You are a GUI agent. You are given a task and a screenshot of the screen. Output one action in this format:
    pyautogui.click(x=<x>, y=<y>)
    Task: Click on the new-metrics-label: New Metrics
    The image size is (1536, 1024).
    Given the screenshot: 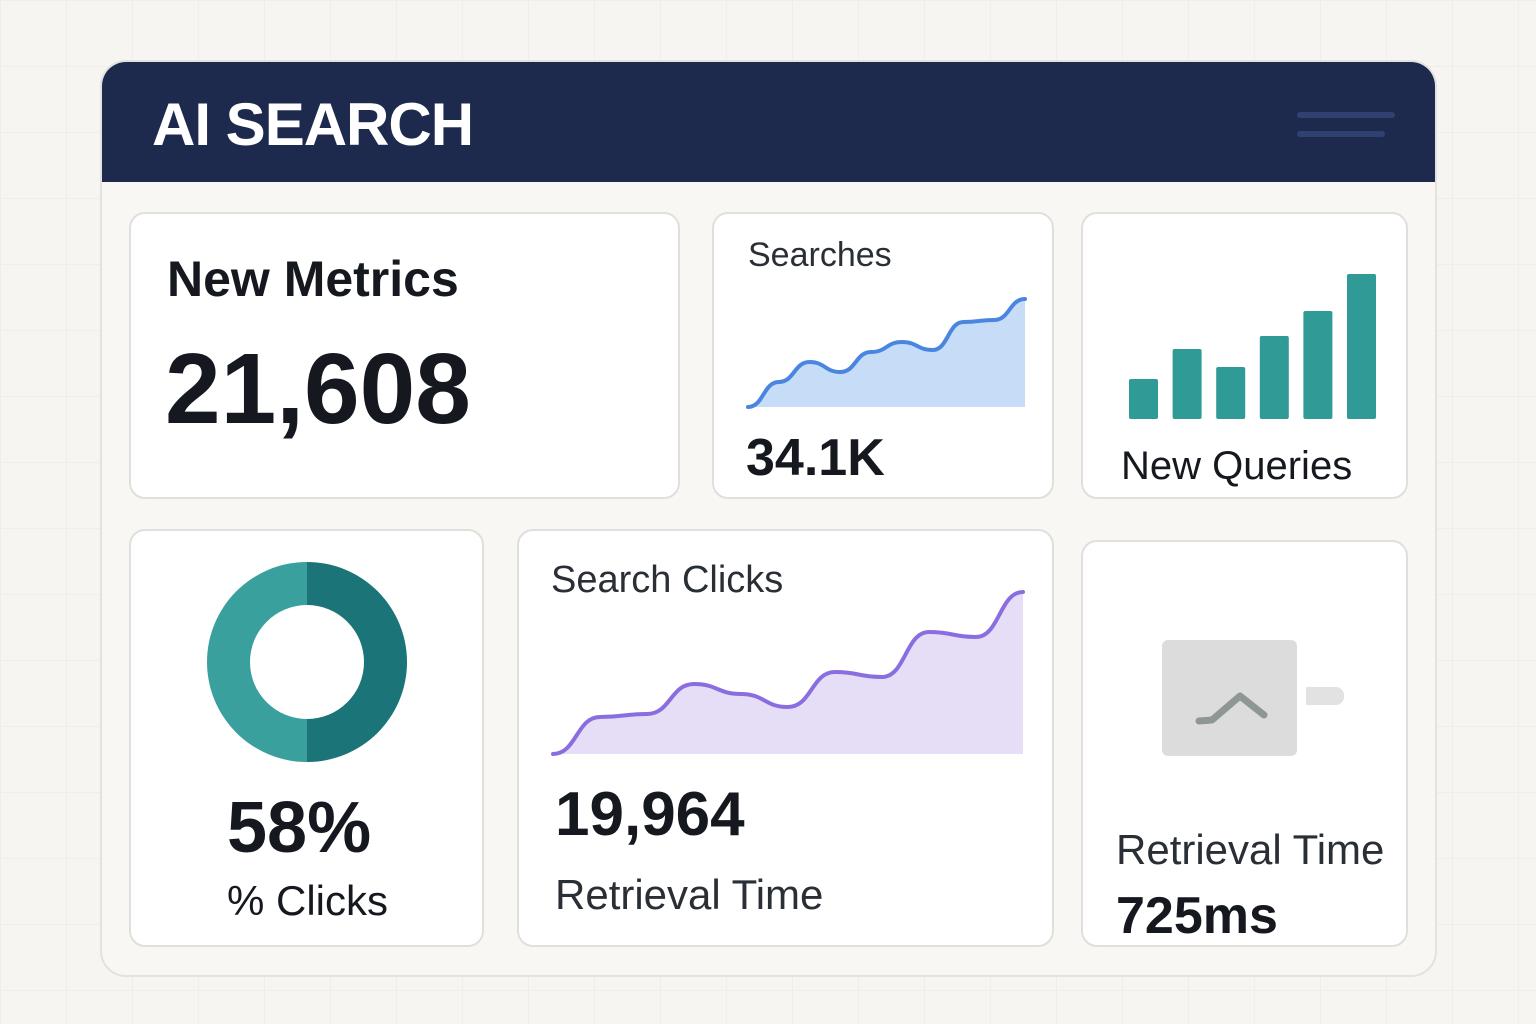 What is the action you would take?
    pyautogui.click(x=313, y=279)
    